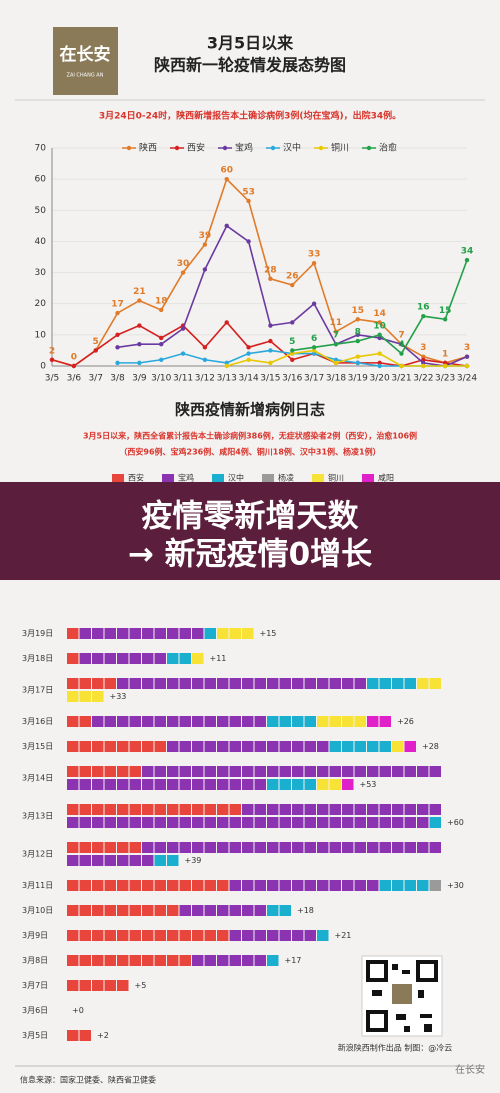 The height and width of the screenshot is (1093, 500). What do you see at coordinates (139, 379) in the screenshot?
I see `x-tick-label: 3/9` at bounding box center [139, 379].